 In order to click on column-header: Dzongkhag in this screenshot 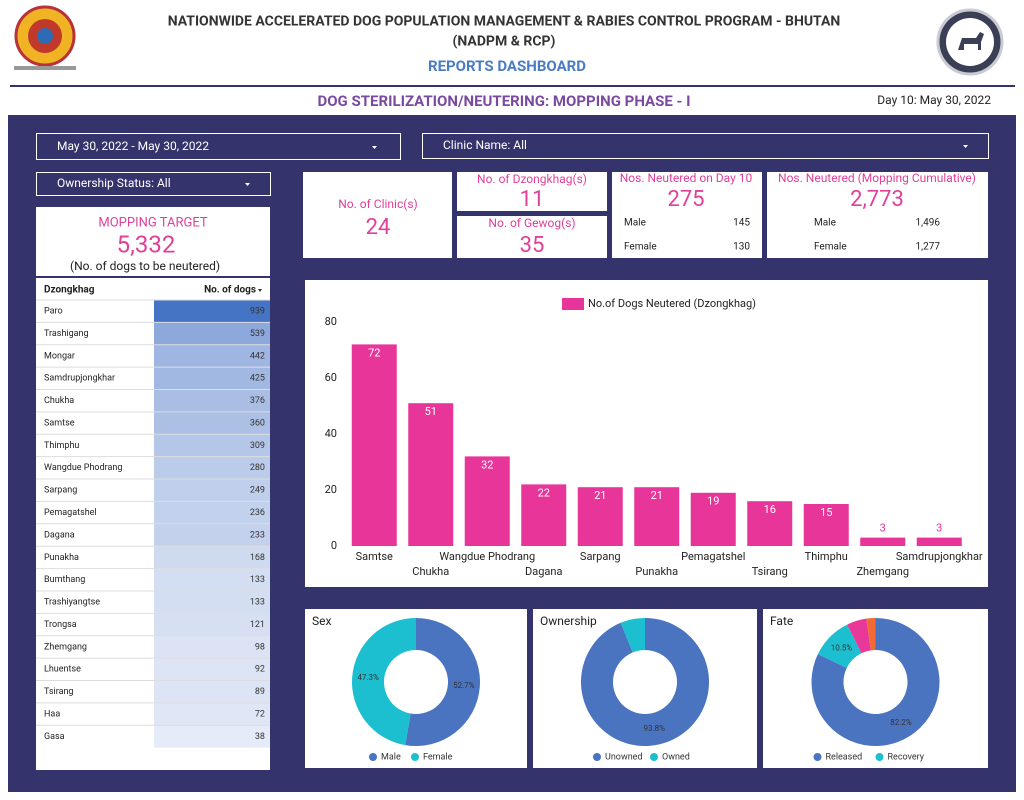, I will do `click(69, 290)`.